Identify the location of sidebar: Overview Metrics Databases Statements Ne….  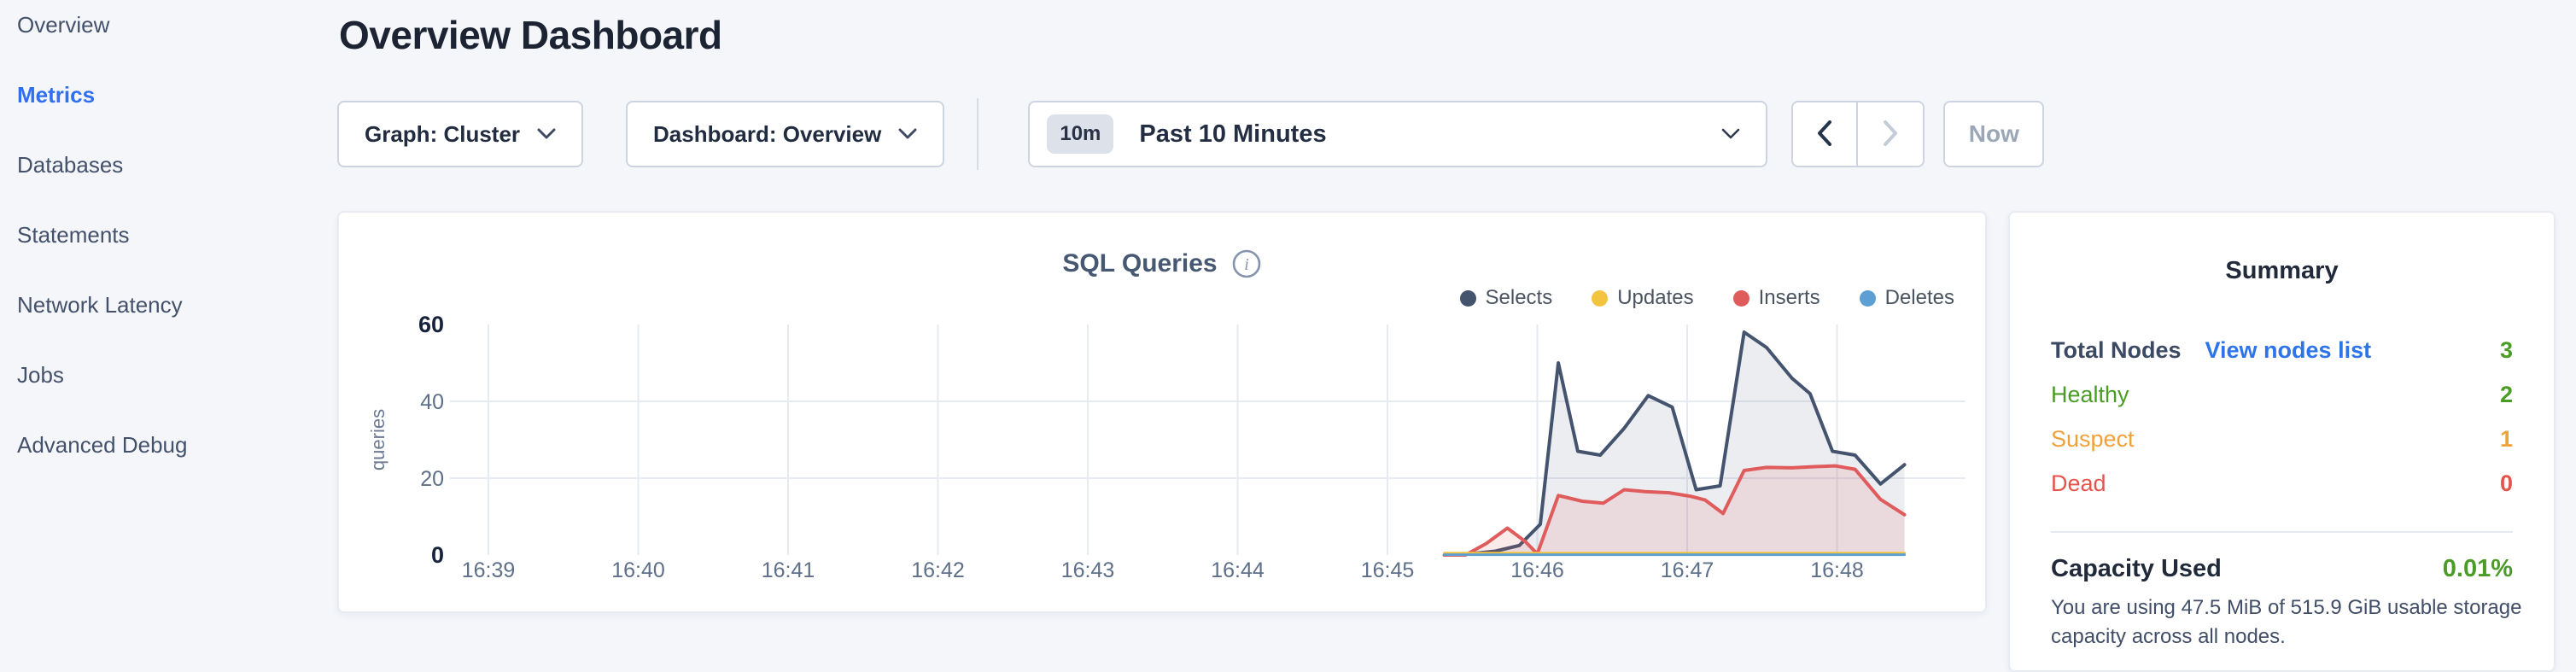
(168, 251).